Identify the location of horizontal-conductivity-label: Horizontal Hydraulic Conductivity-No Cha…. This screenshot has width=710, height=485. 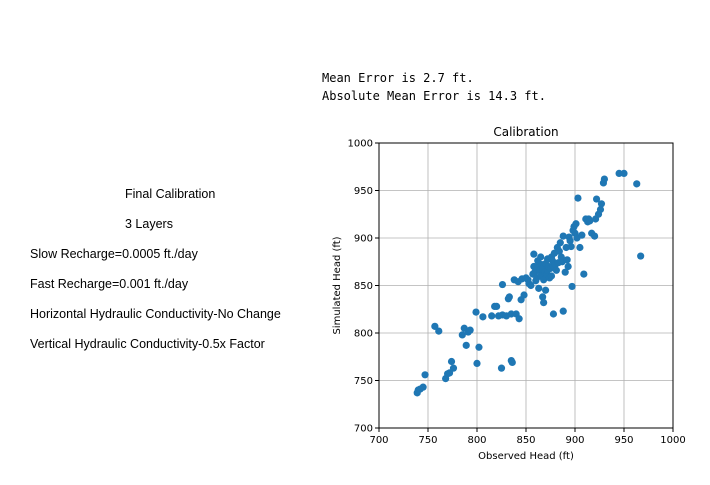
(155, 314).